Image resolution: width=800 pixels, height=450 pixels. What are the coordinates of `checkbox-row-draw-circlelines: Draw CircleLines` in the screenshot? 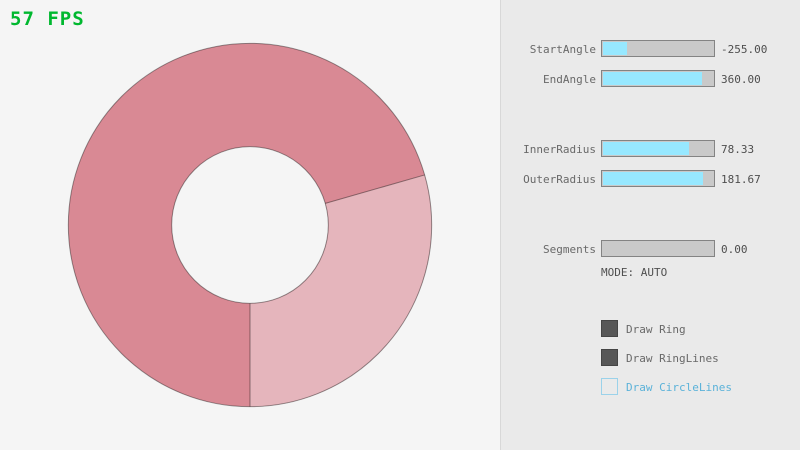 It's located at (700, 386).